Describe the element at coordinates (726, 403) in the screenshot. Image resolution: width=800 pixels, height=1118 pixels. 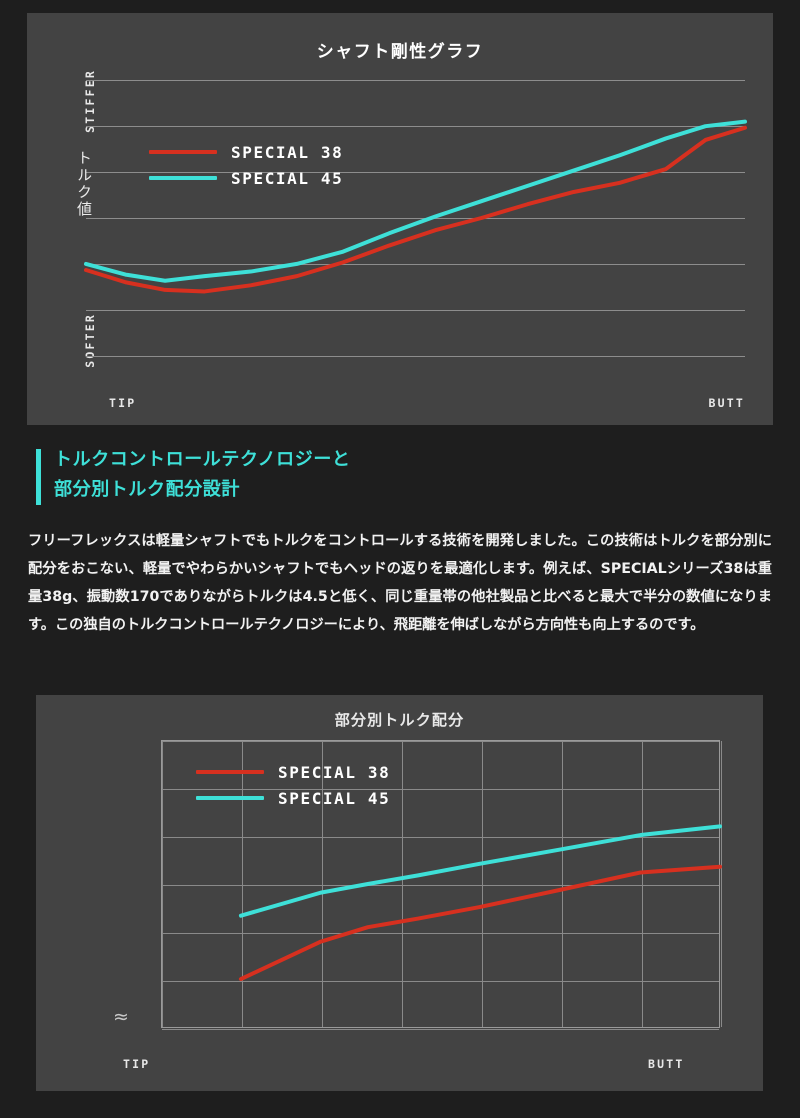
I see `chart1-x-axis-right-label: BUTT` at that location.